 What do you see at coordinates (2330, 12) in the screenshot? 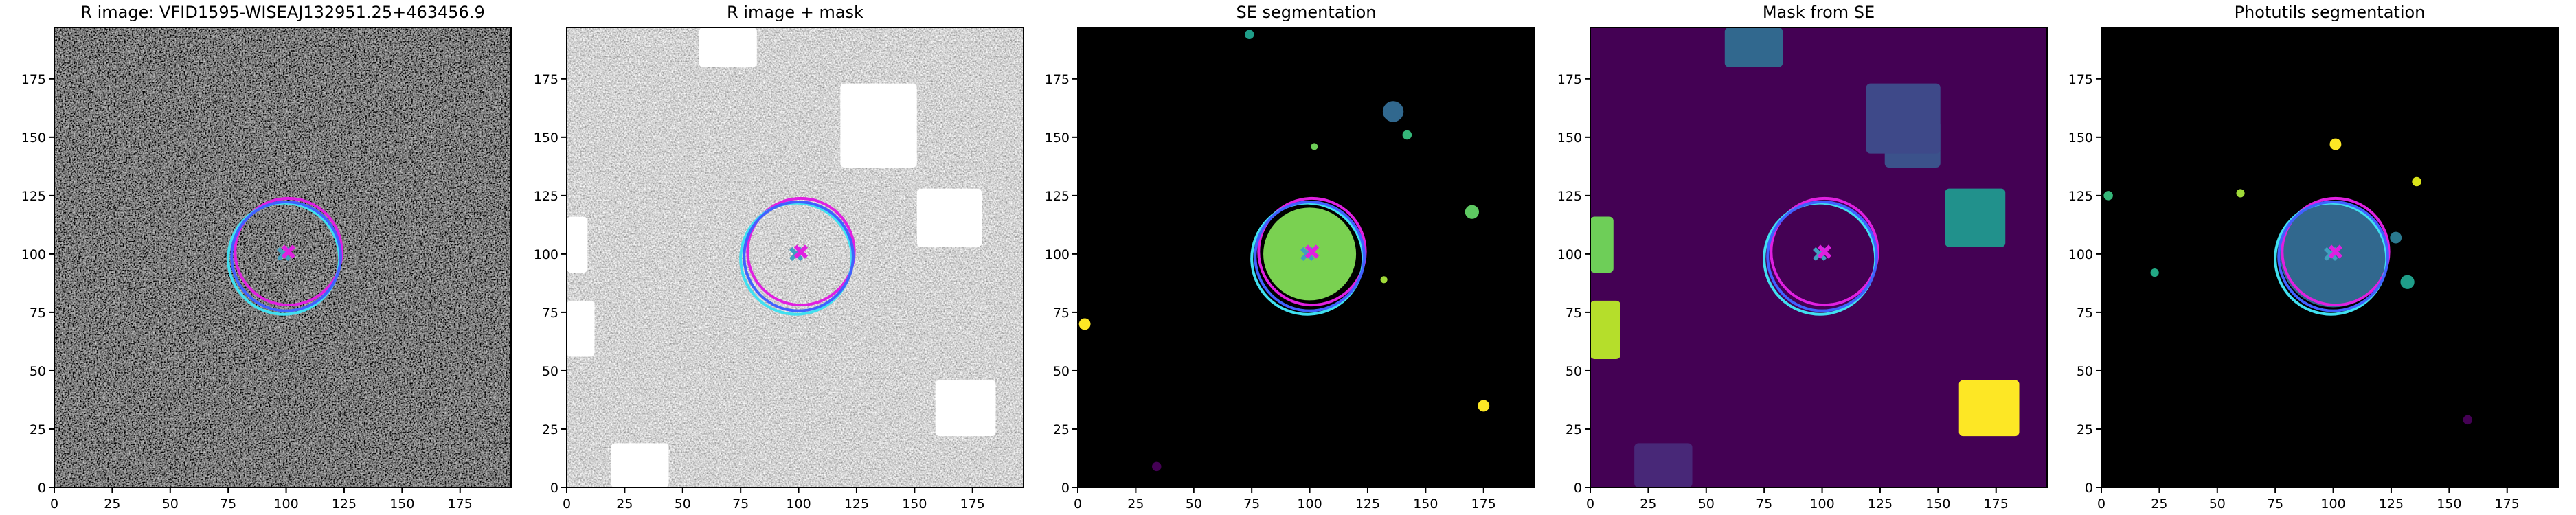
I see `panel-title: Photutils segmentation` at bounding box center [2330, 12].